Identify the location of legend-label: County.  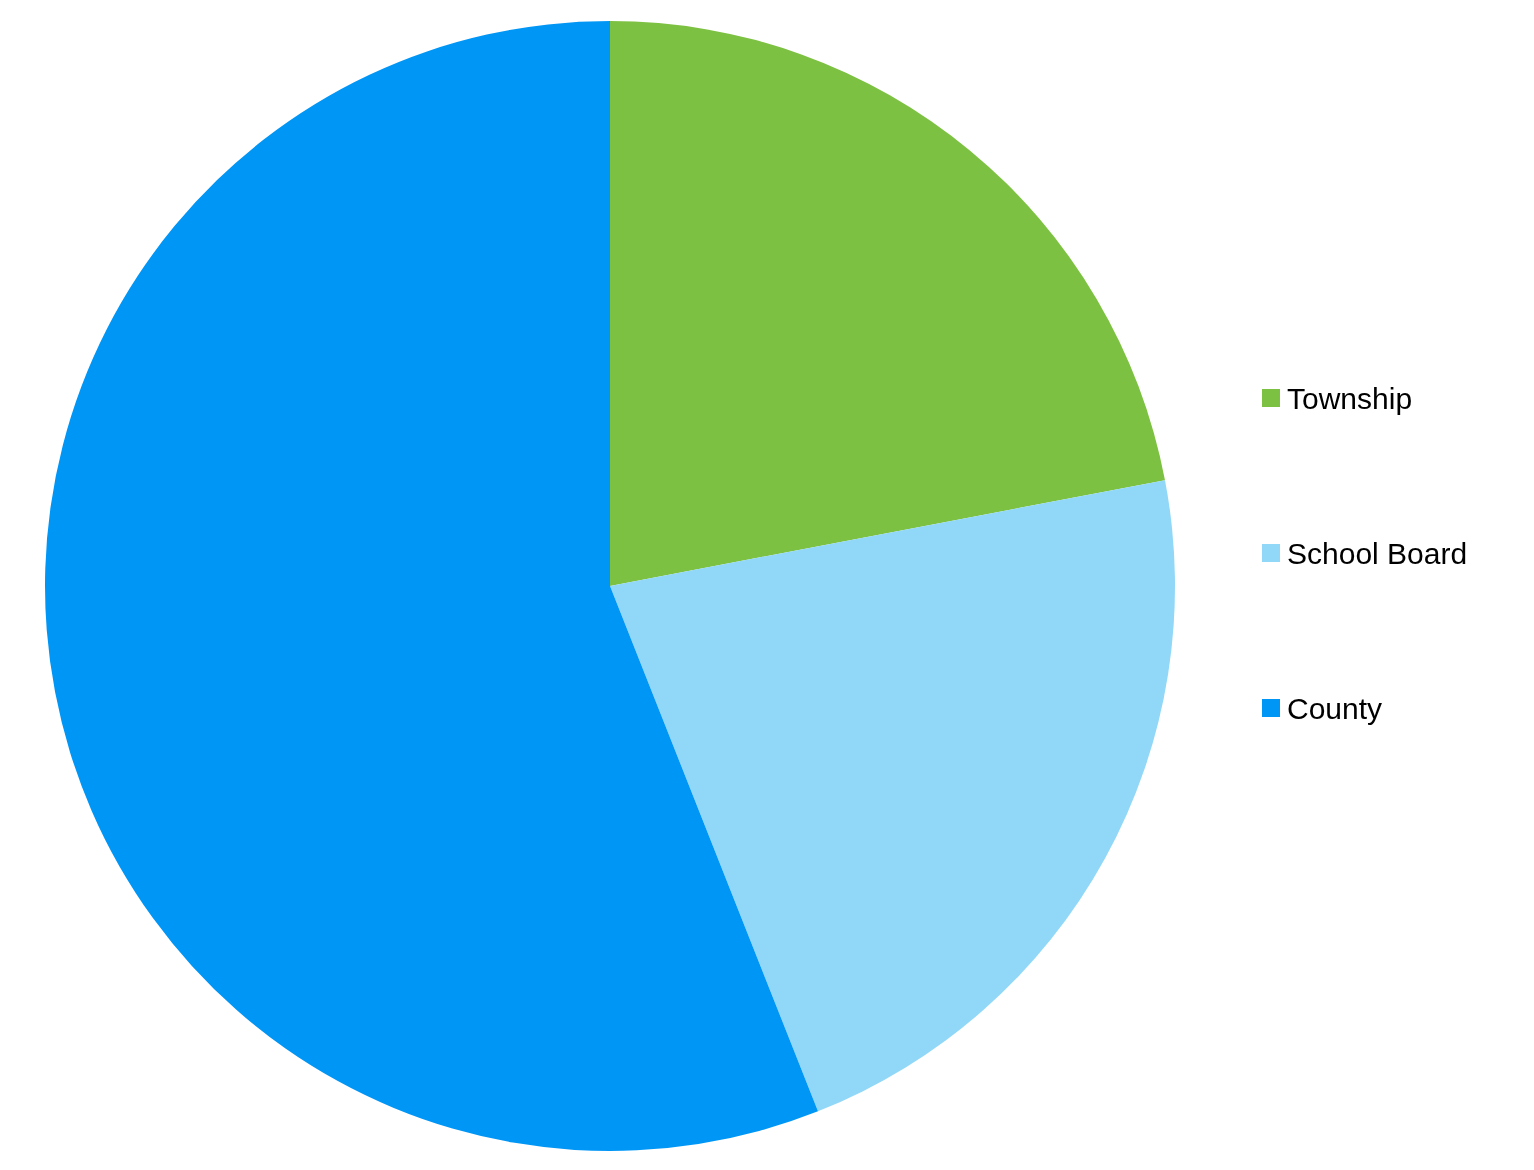
(1335, 708).